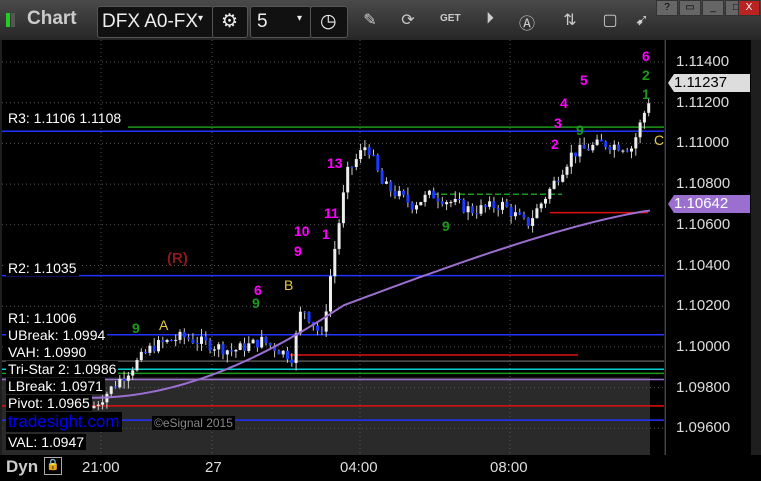 The height and width of the screenshot is (481, 761). Describe the element at coordinates (230, 22) in the screenshot. I see `settings-button: ⚙` at that location.